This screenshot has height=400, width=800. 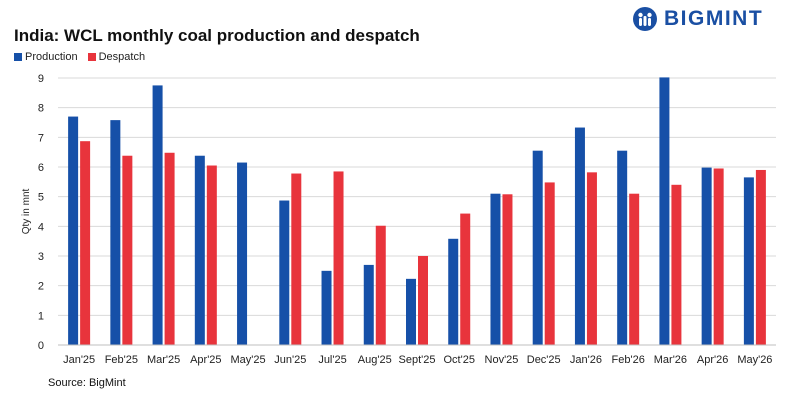 I want to click on legend-item-despatch: Despatch, so click(x=116, y=57).